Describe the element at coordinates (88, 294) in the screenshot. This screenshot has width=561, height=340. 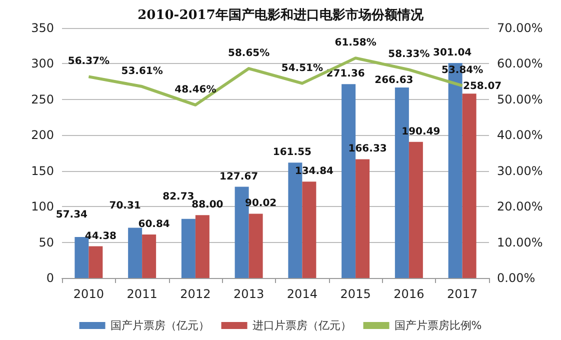
I see `x-tick-label: 2010` at that location.